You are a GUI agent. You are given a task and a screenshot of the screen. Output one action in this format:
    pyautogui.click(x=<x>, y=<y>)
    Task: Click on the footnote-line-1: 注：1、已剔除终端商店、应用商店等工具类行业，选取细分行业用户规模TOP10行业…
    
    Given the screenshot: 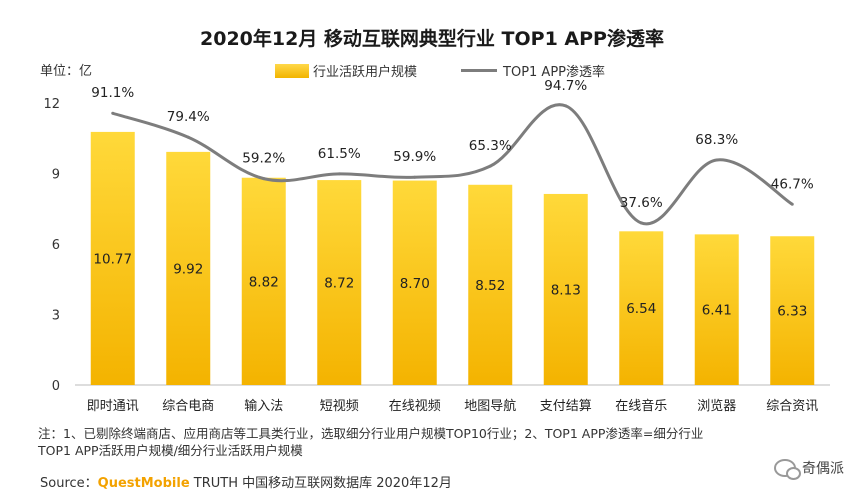 What is the action you would take?
    pyautogui.click(x=371, y=433)
    